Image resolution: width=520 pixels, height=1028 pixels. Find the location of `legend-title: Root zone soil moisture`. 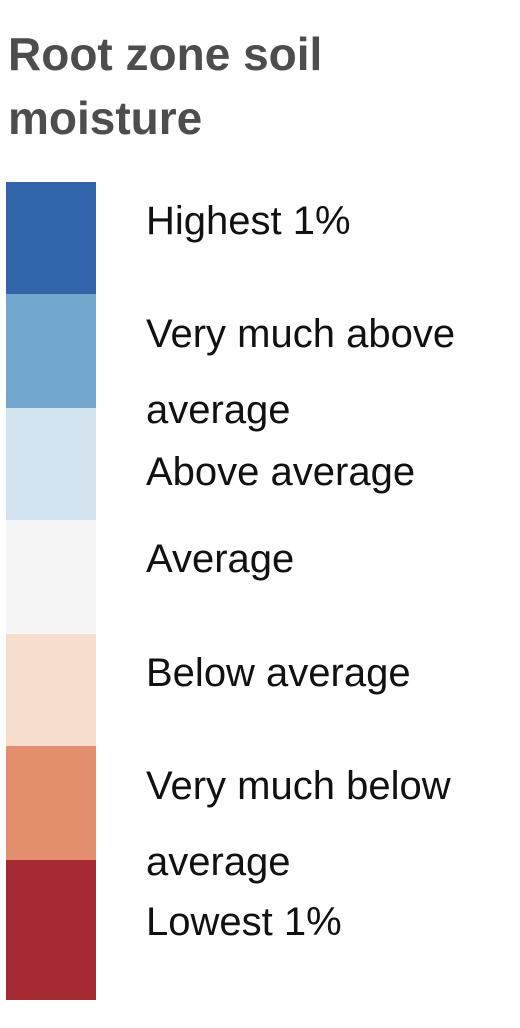

legend-title: Root zone soil moisture is located at coordinates (165, 86).